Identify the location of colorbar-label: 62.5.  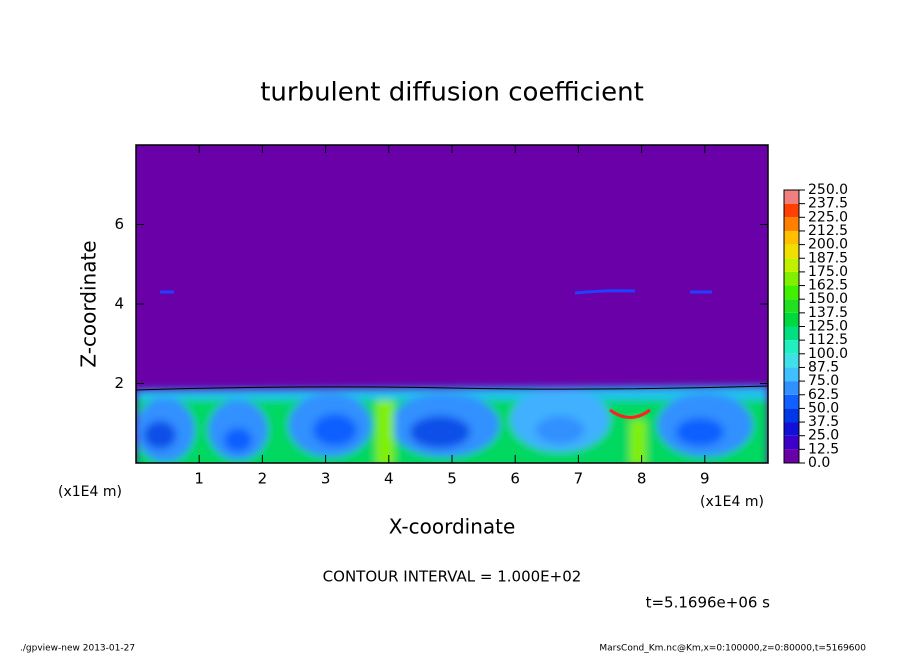
(823, 395).